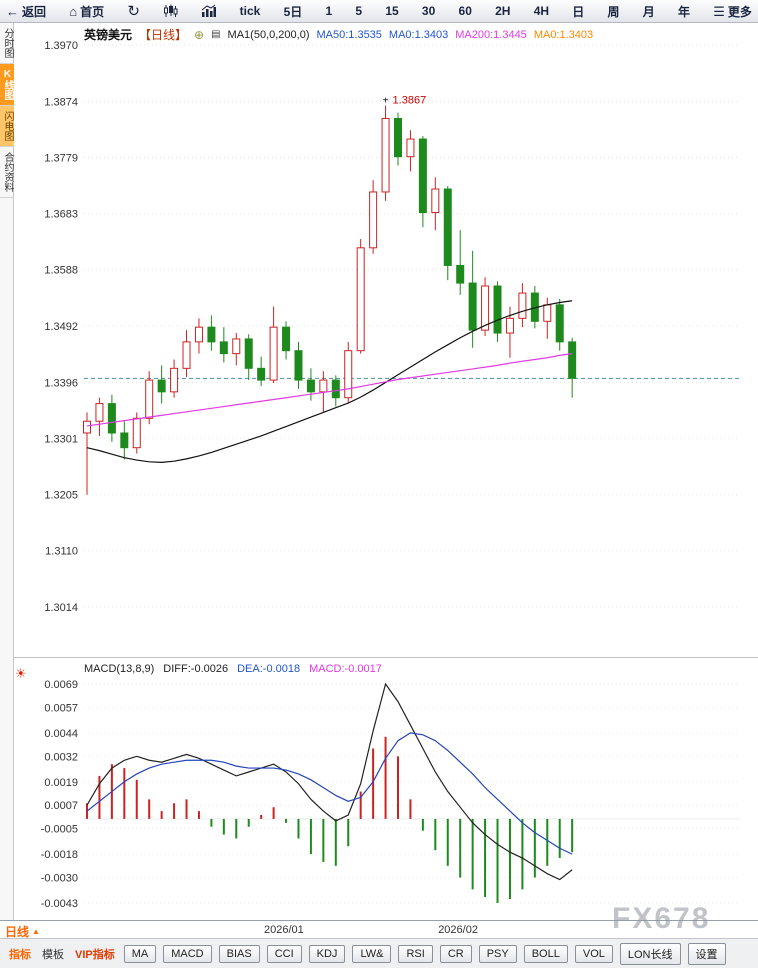 This screenshot has width=758, height=968. What do you see at coordinates (329, 11) in the screenshot?
I see `period-button-1: 1` at bounding box center [329, 11].